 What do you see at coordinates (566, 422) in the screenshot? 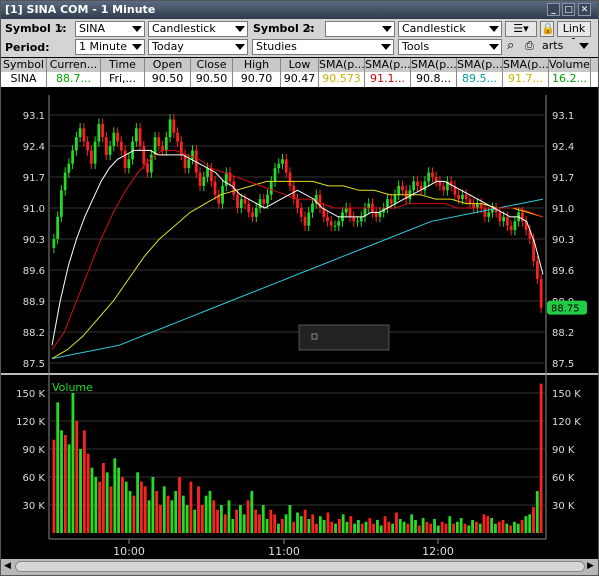
I see `volume-tick-label-right: 120 K` at bounding box center [566, 422].